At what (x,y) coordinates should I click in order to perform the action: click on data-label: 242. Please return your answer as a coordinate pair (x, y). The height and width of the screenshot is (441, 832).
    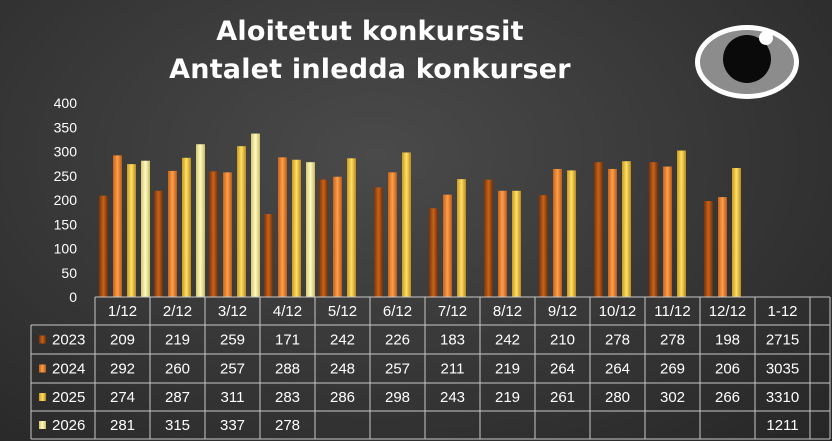
    Looking at the image, I should click on (507, 340).